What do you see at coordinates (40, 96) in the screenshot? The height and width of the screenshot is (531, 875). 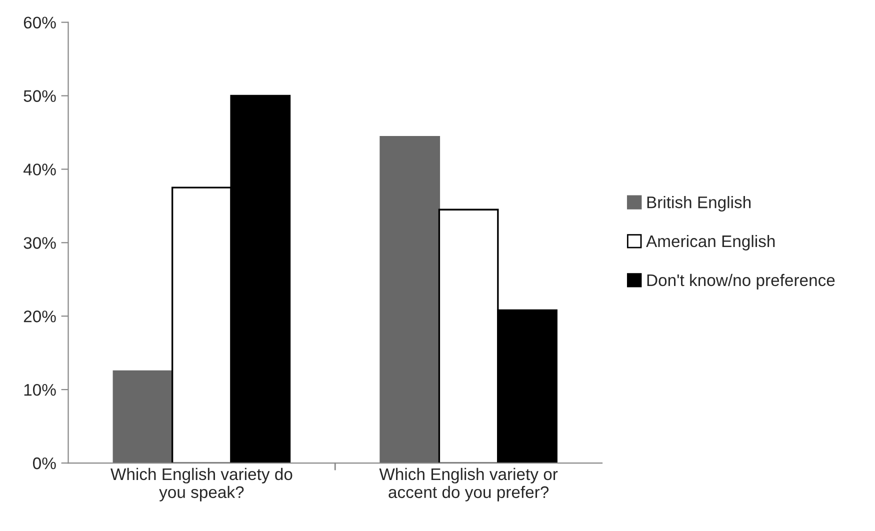 I see `y-tick-label: 50%` at bounding box center [40, 96].